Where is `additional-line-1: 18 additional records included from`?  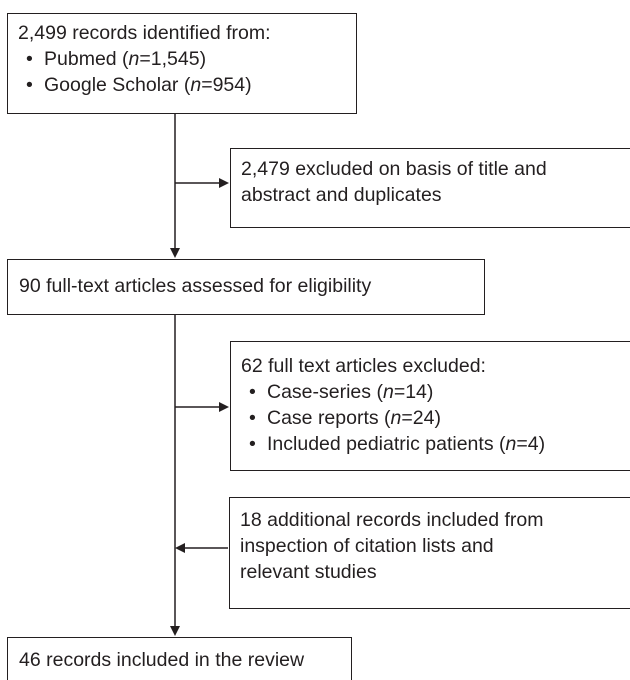 additional-line-1: 18 additional records included from is located at coordinates (392, 520).